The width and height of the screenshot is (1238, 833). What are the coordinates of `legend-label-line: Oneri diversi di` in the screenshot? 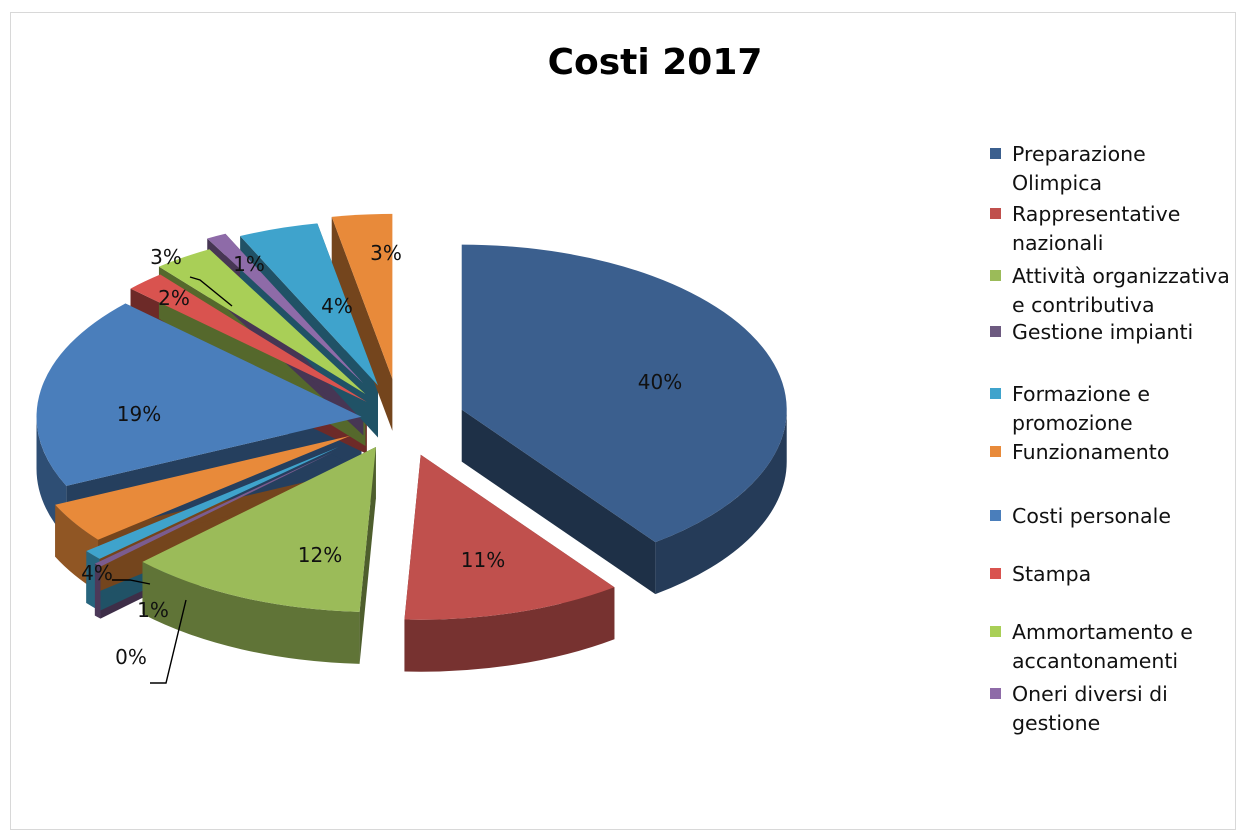 It's located at (1090, 694).